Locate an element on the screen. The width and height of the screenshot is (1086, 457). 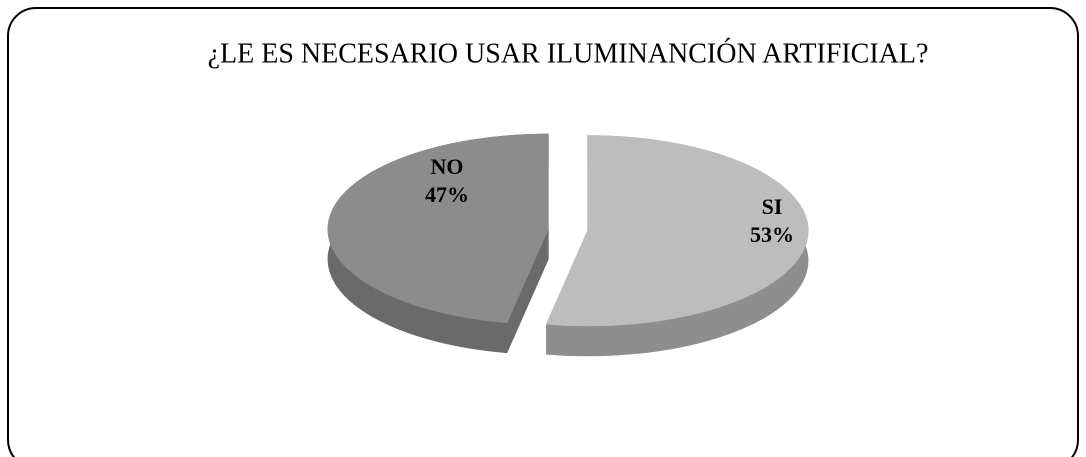
slice-value-label: 53% is located at coordinates (772, 234).